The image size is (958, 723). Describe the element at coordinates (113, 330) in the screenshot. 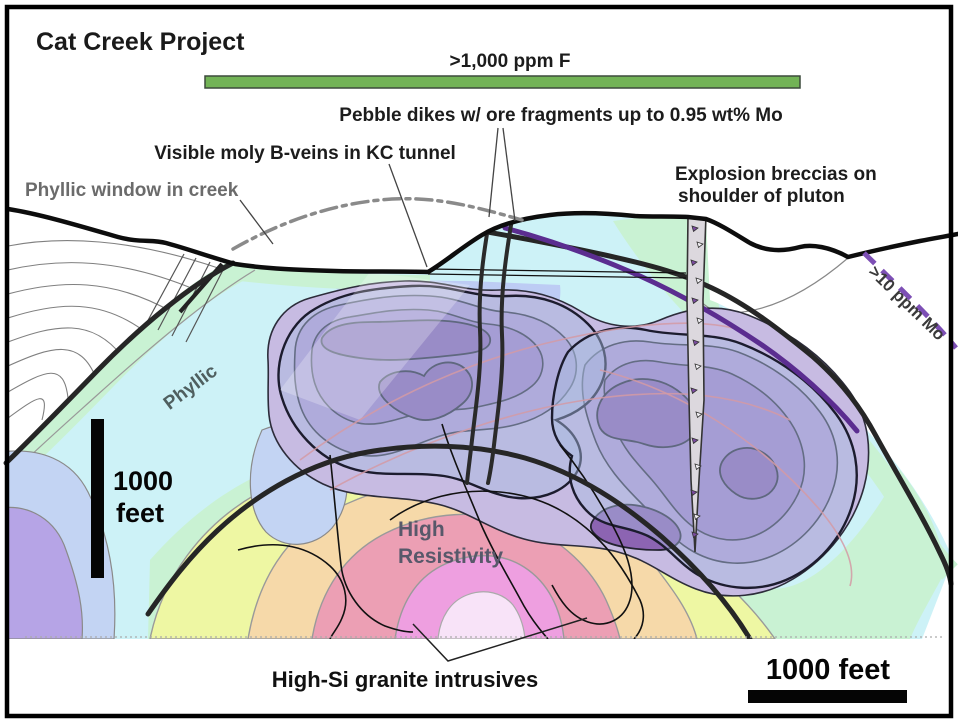

I see `topographic-contour-lines` at that location.